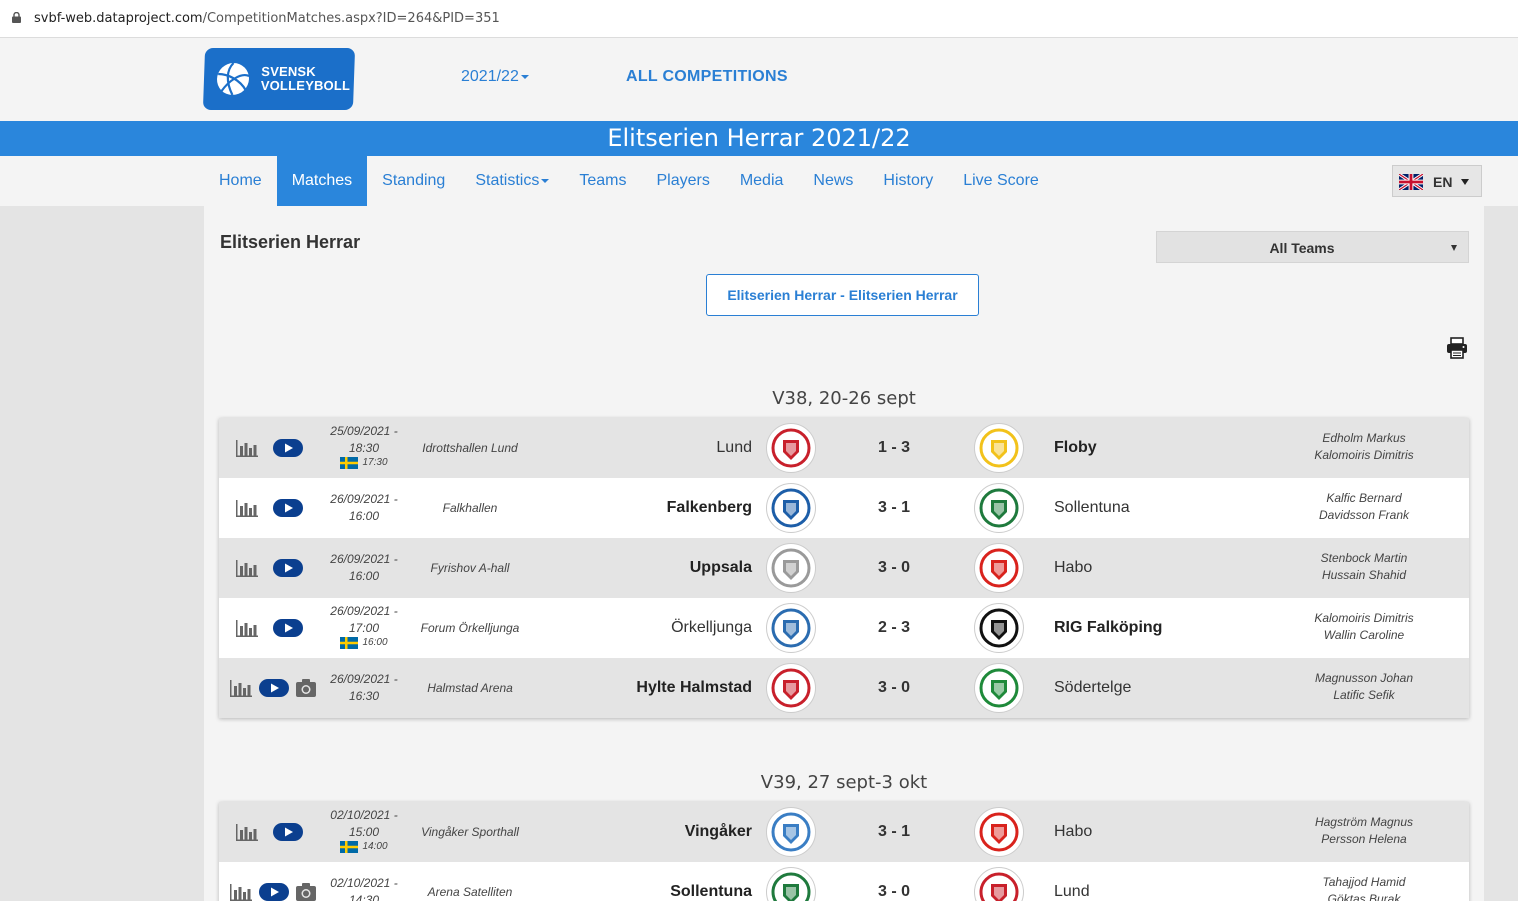 Image resolution: width=1518 pixels, height=901 pixels. I want to click on home-team-name: Örkelljunga, so click(711, 627).